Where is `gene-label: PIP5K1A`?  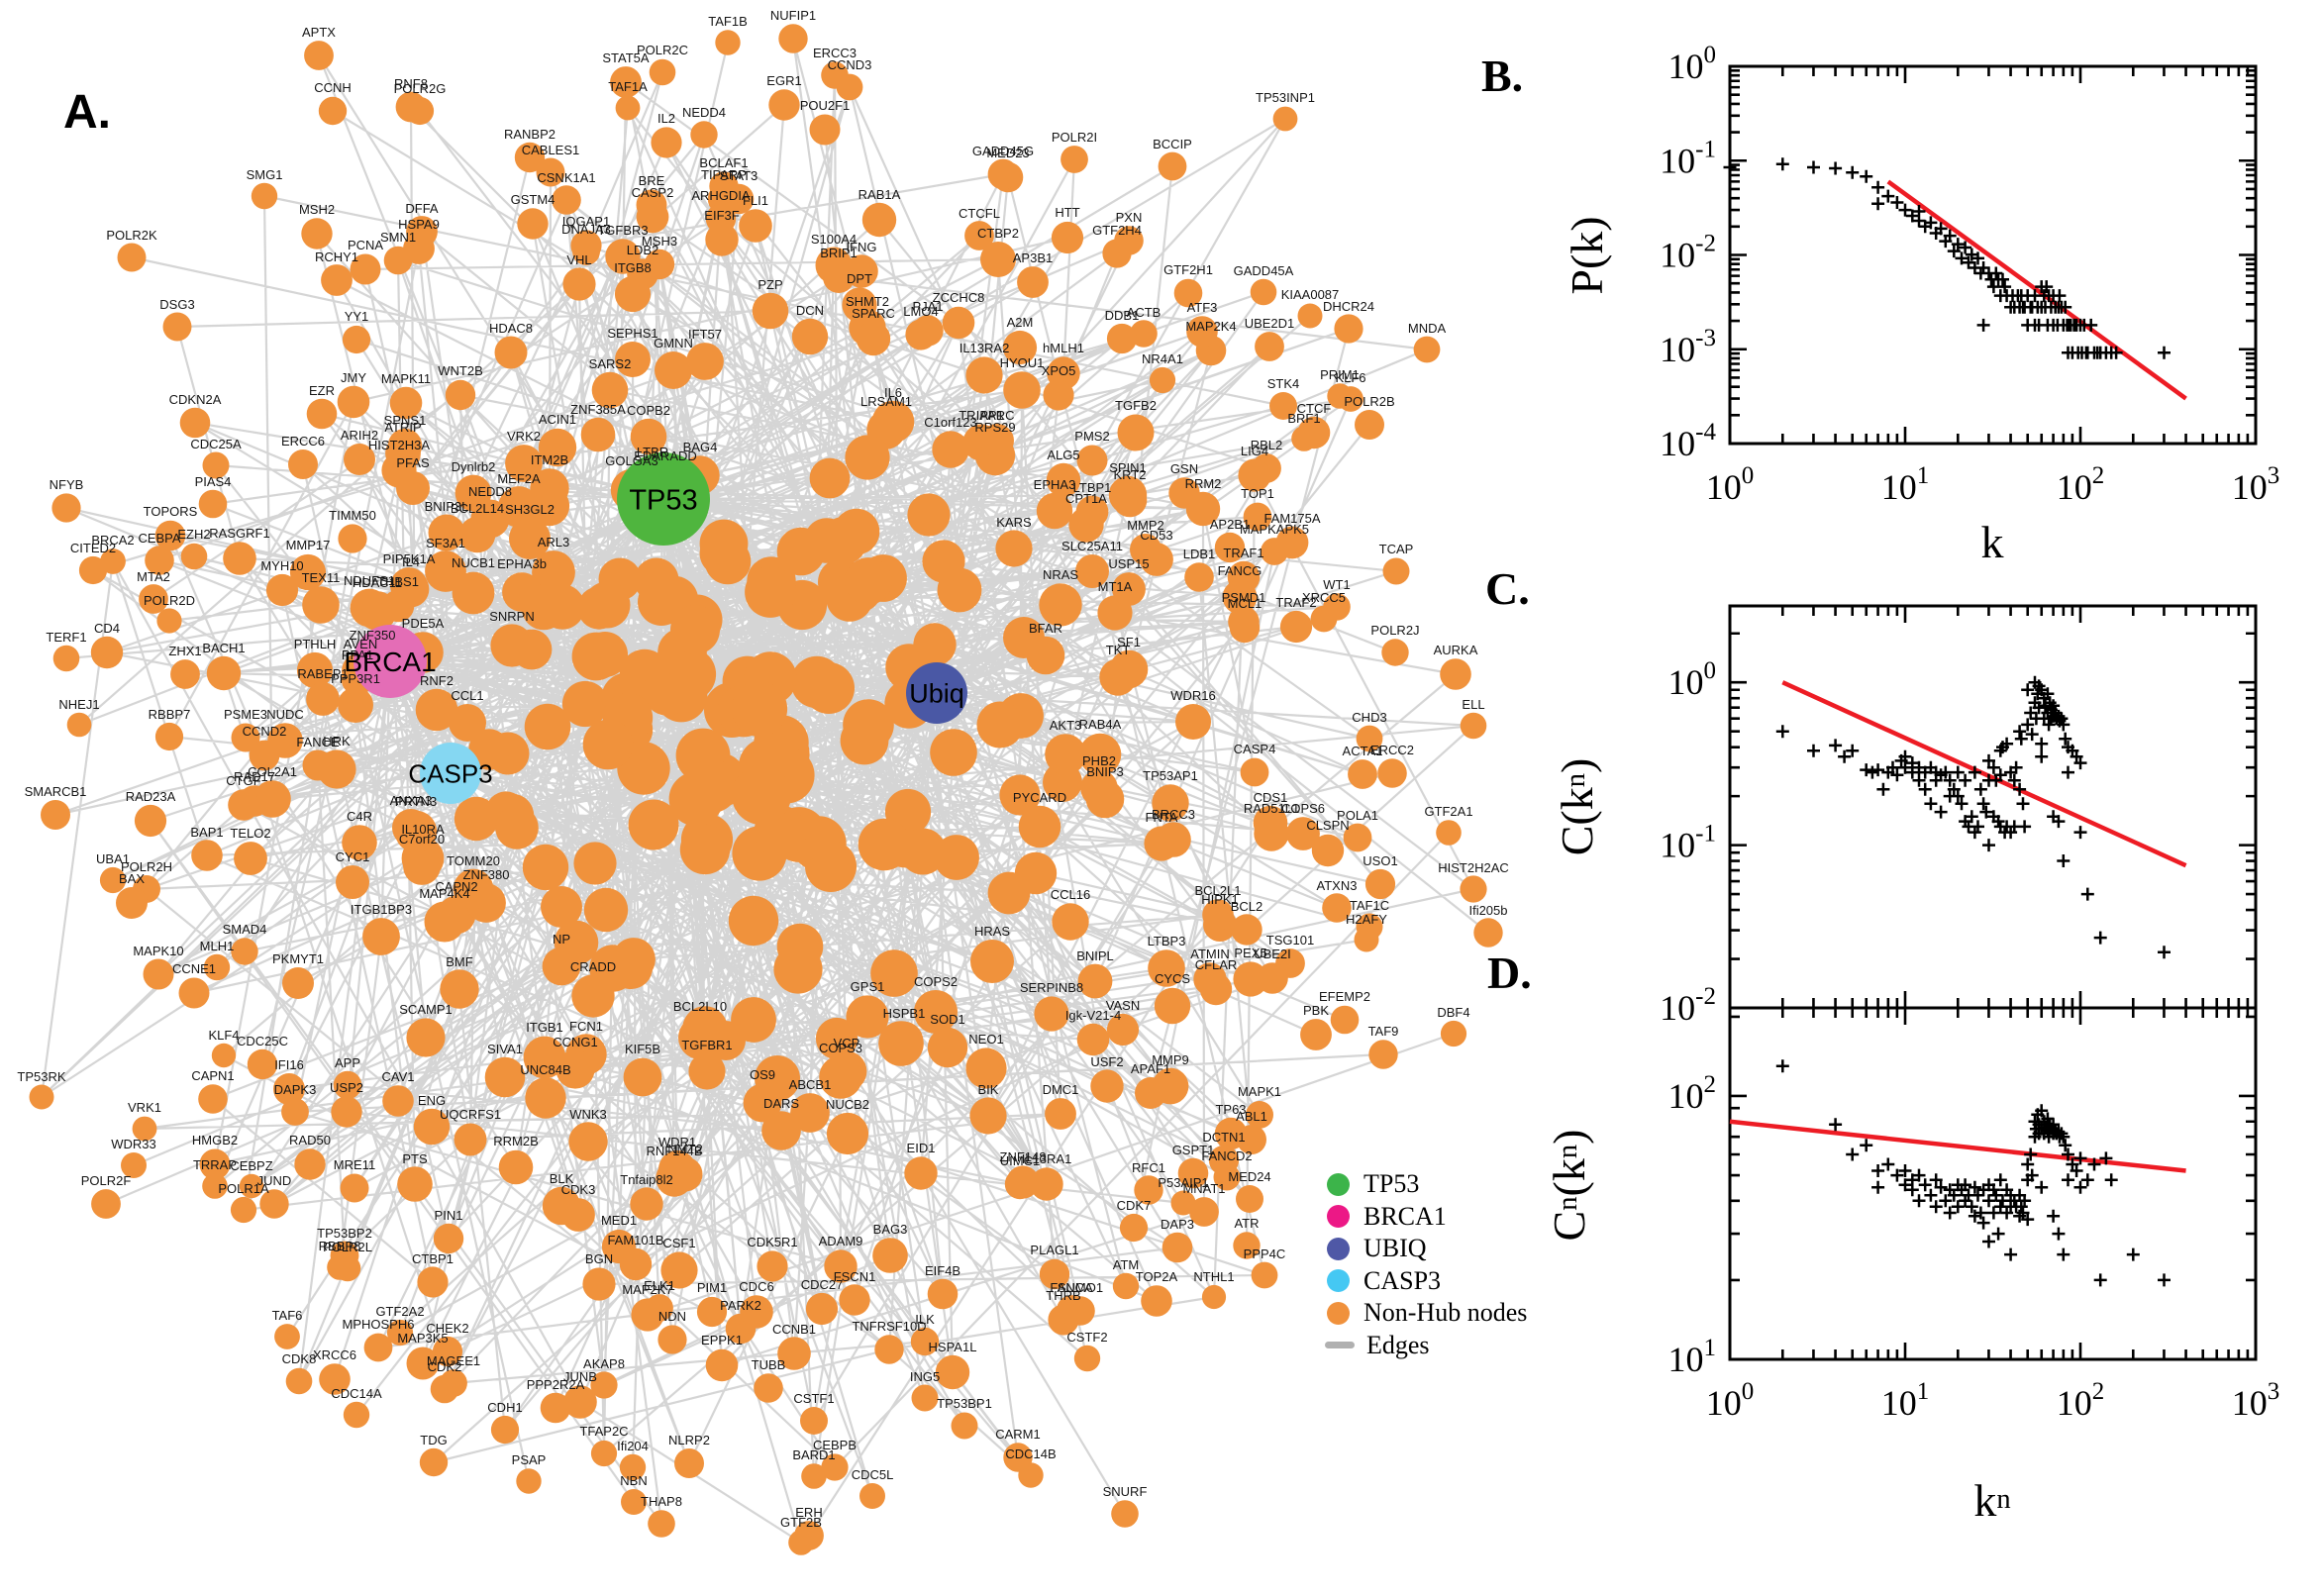
gene-label: PIP5K1A is located at coordinates (409, 558).